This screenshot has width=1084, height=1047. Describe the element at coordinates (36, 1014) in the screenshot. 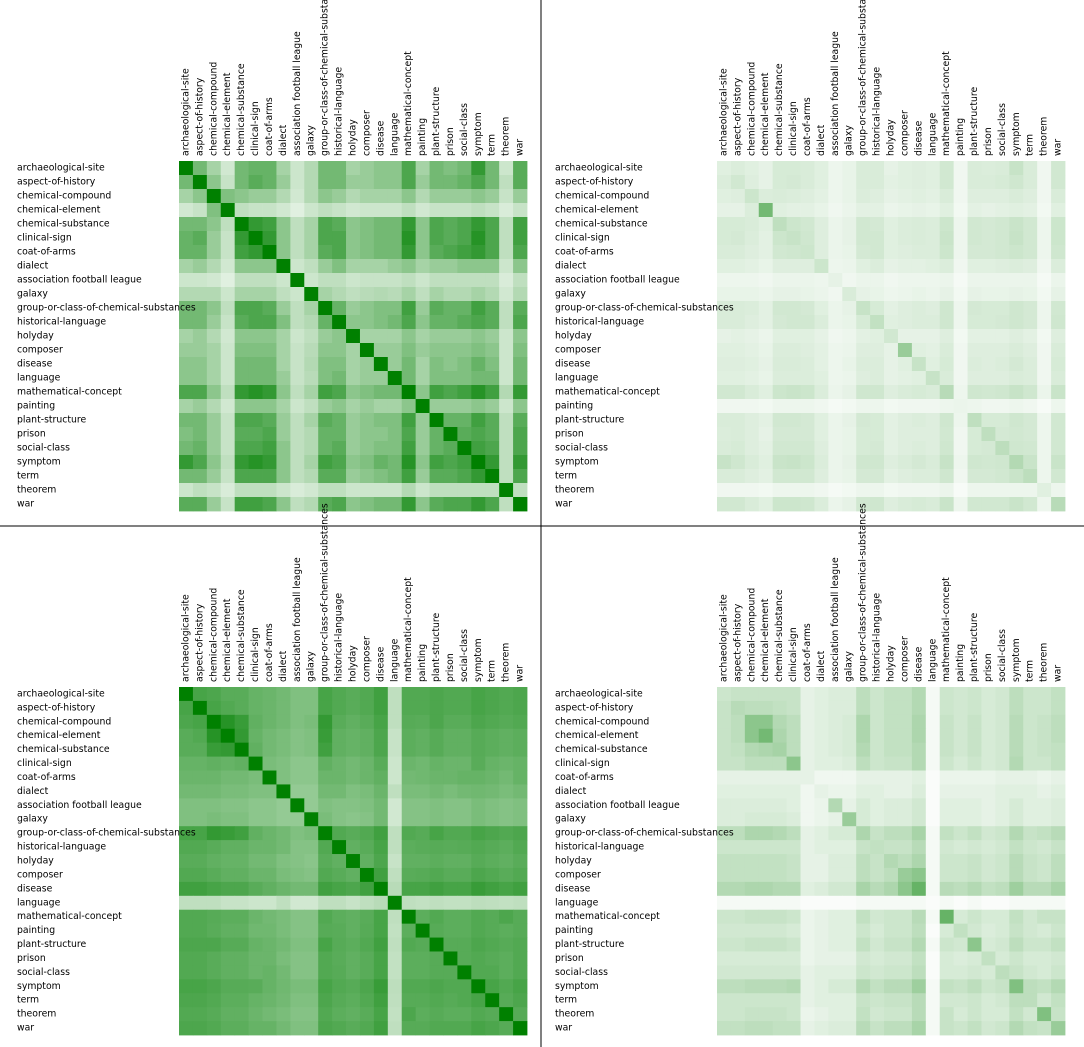

I see `row-label: theorem` at that location.